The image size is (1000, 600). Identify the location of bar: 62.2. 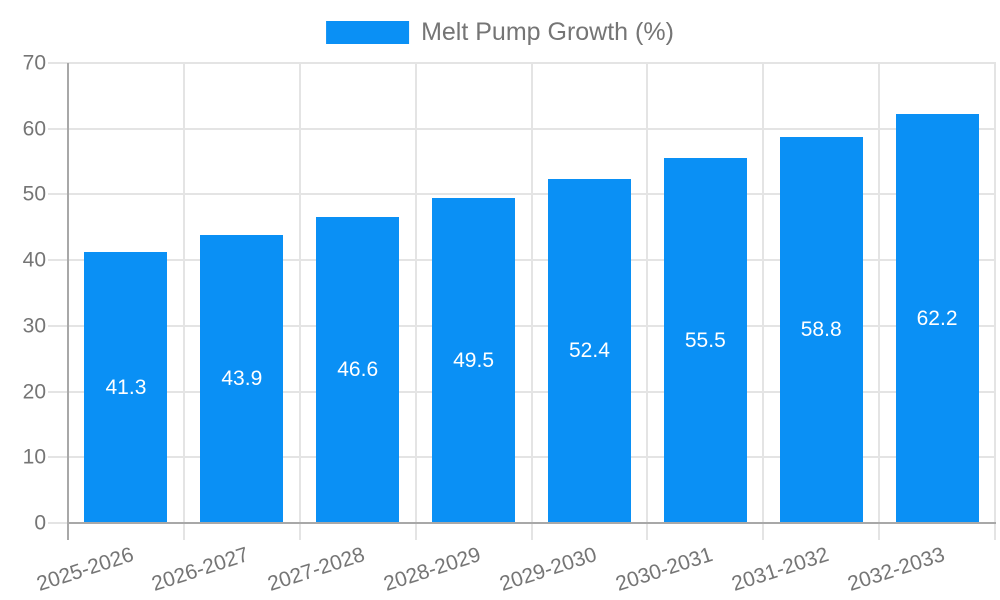
(937, 318).